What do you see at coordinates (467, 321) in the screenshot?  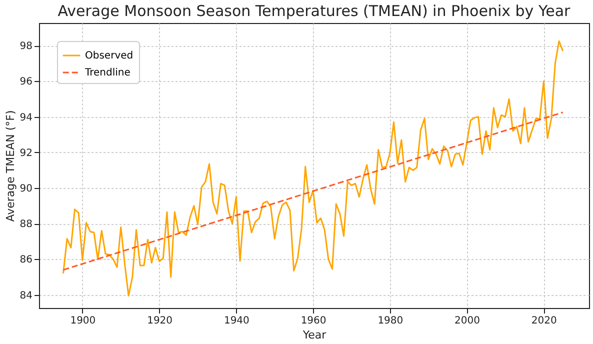 I see `x-tick-label: 2000` at bounding box center [467, 321].